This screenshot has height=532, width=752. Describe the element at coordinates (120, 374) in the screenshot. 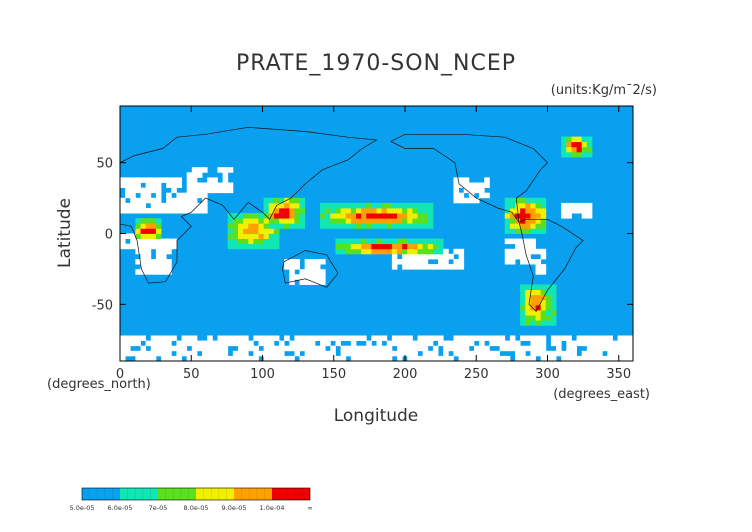

I see `x-tick-label: 0` at that location.